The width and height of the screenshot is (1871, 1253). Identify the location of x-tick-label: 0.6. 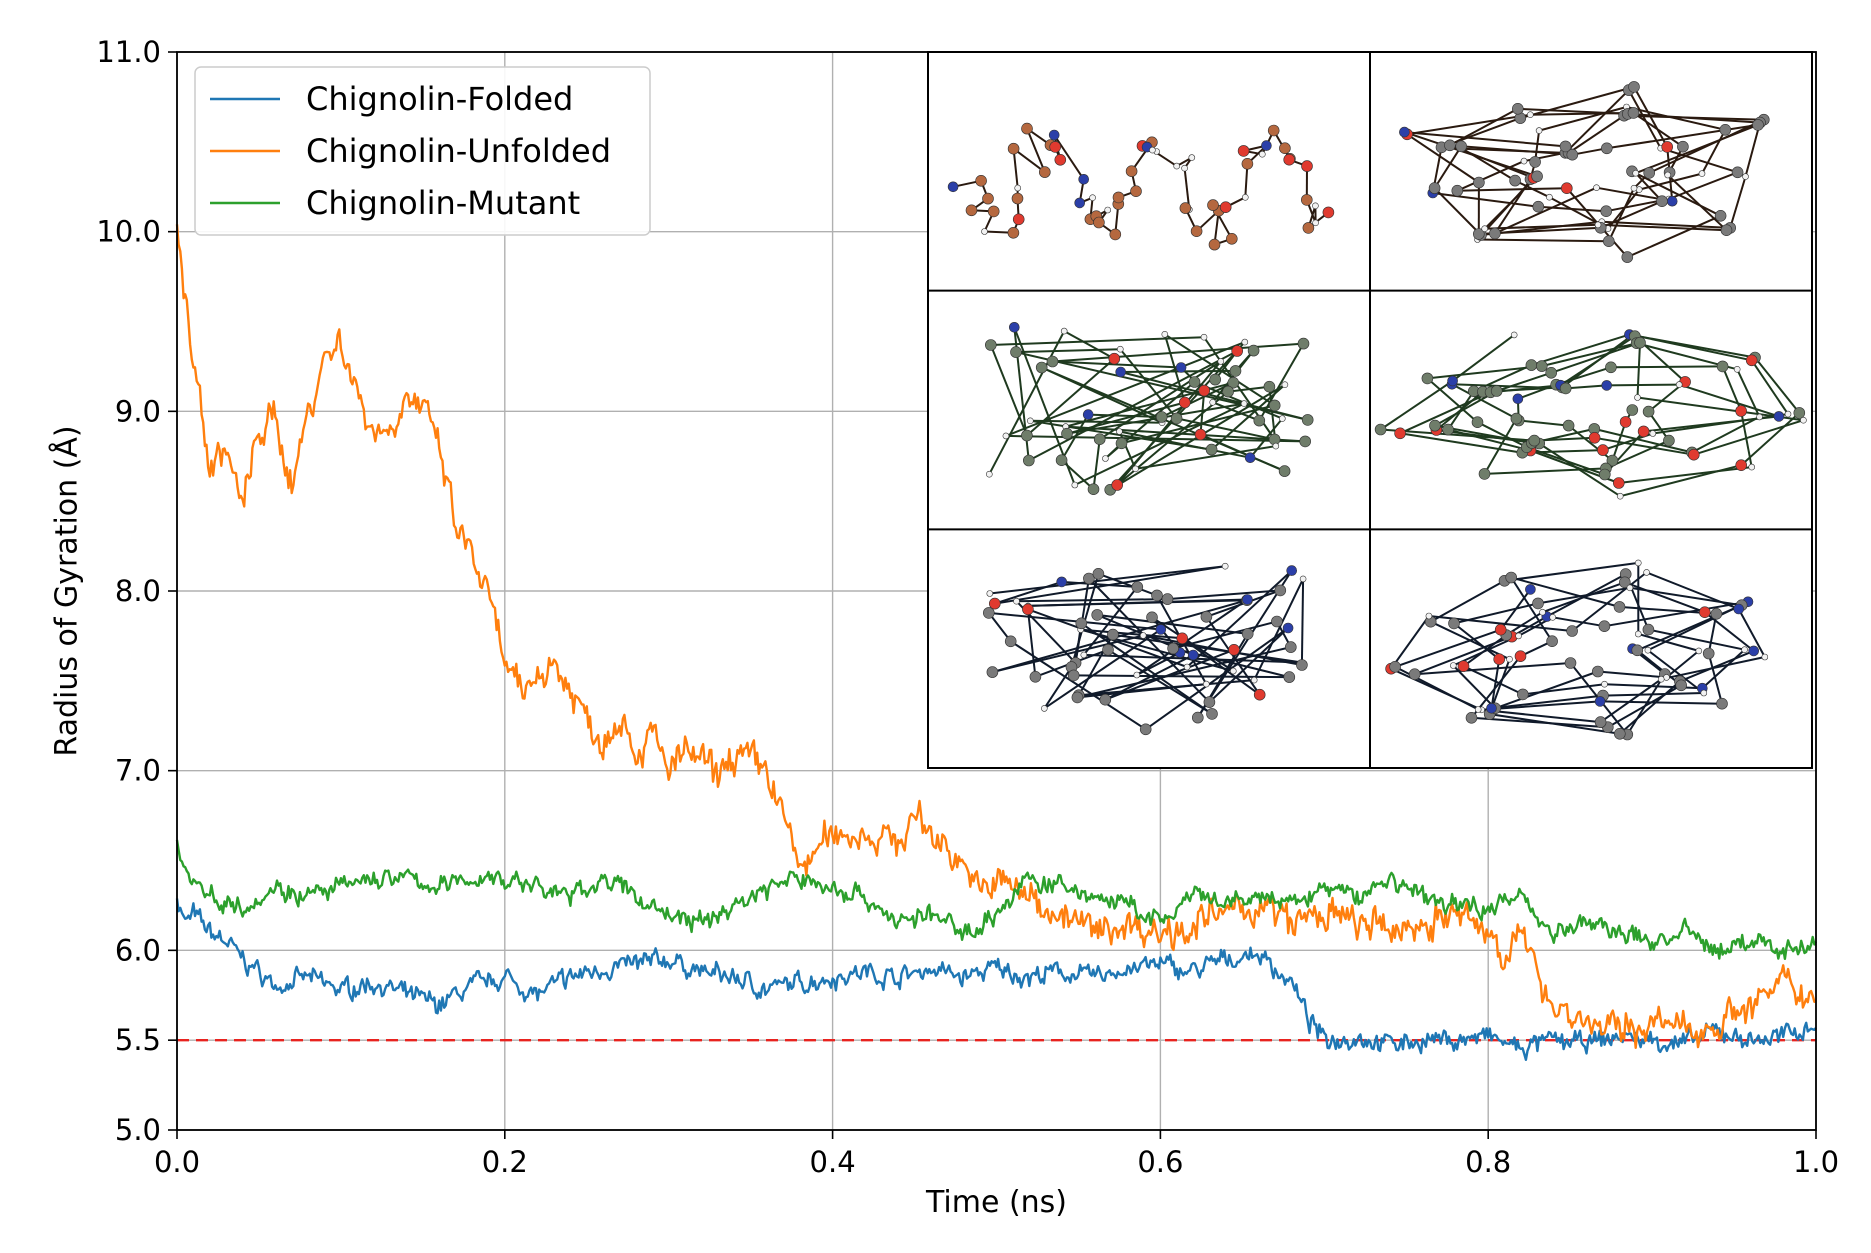
(1160, 1162).